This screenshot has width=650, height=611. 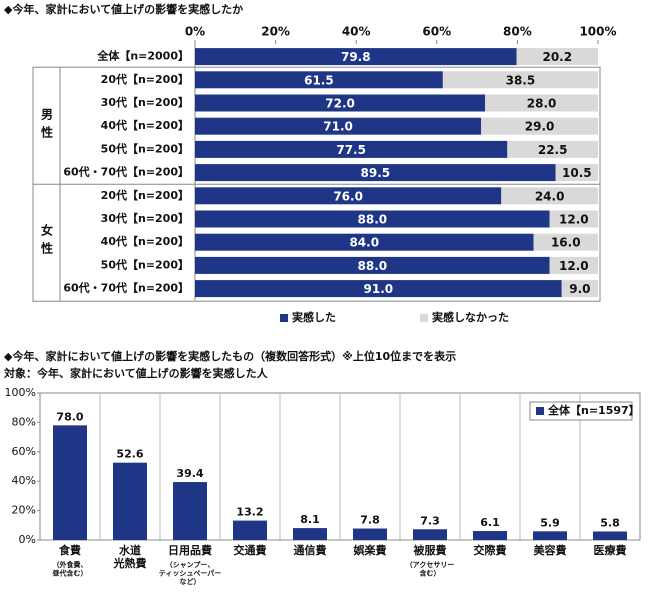 I want to click on data-label: 71.0, so click(x=338, y=127).